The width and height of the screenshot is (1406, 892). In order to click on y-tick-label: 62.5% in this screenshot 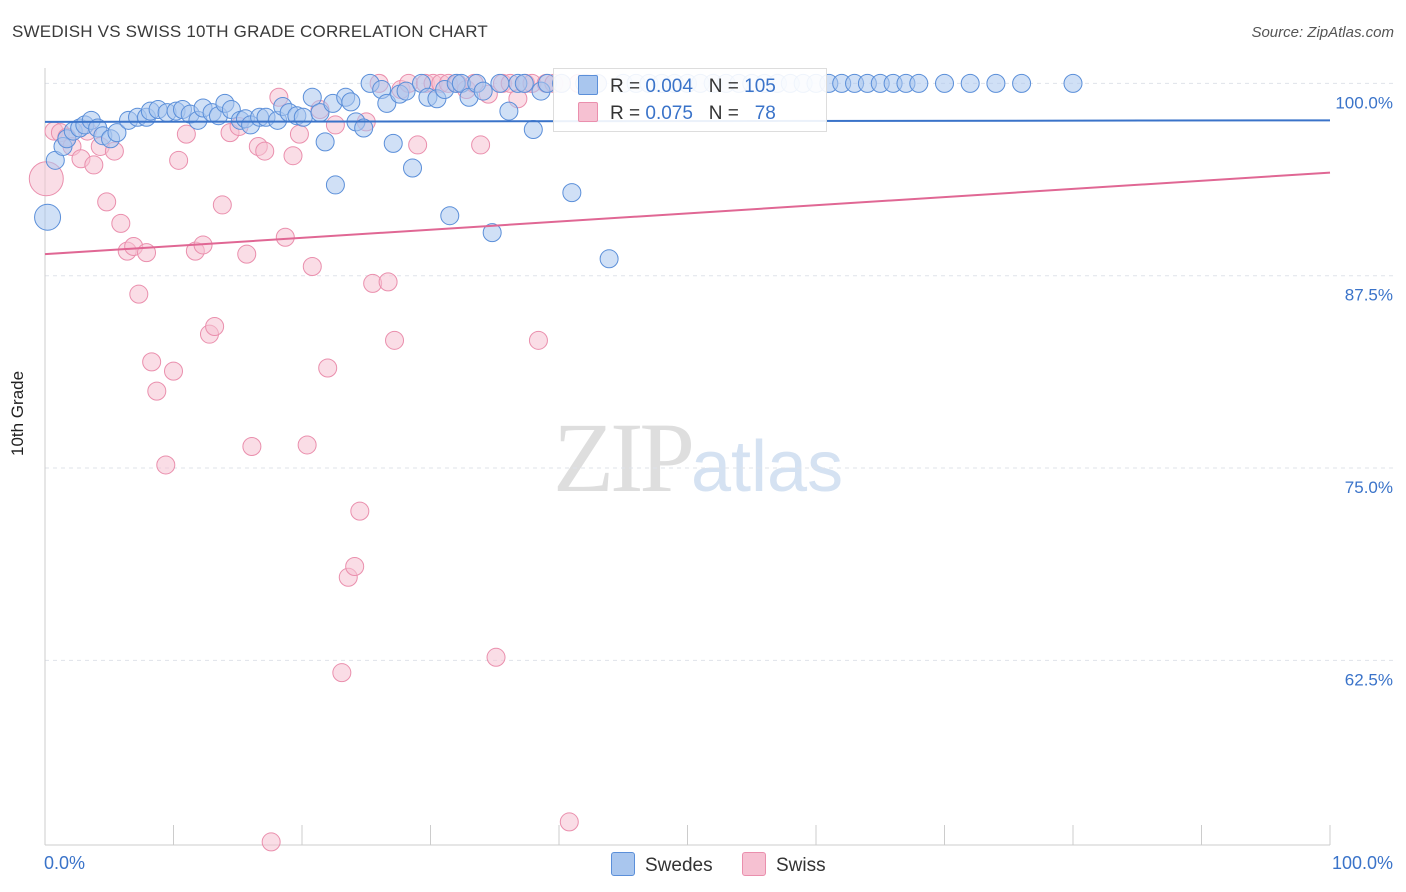, I will do `click(1369, 679)`.